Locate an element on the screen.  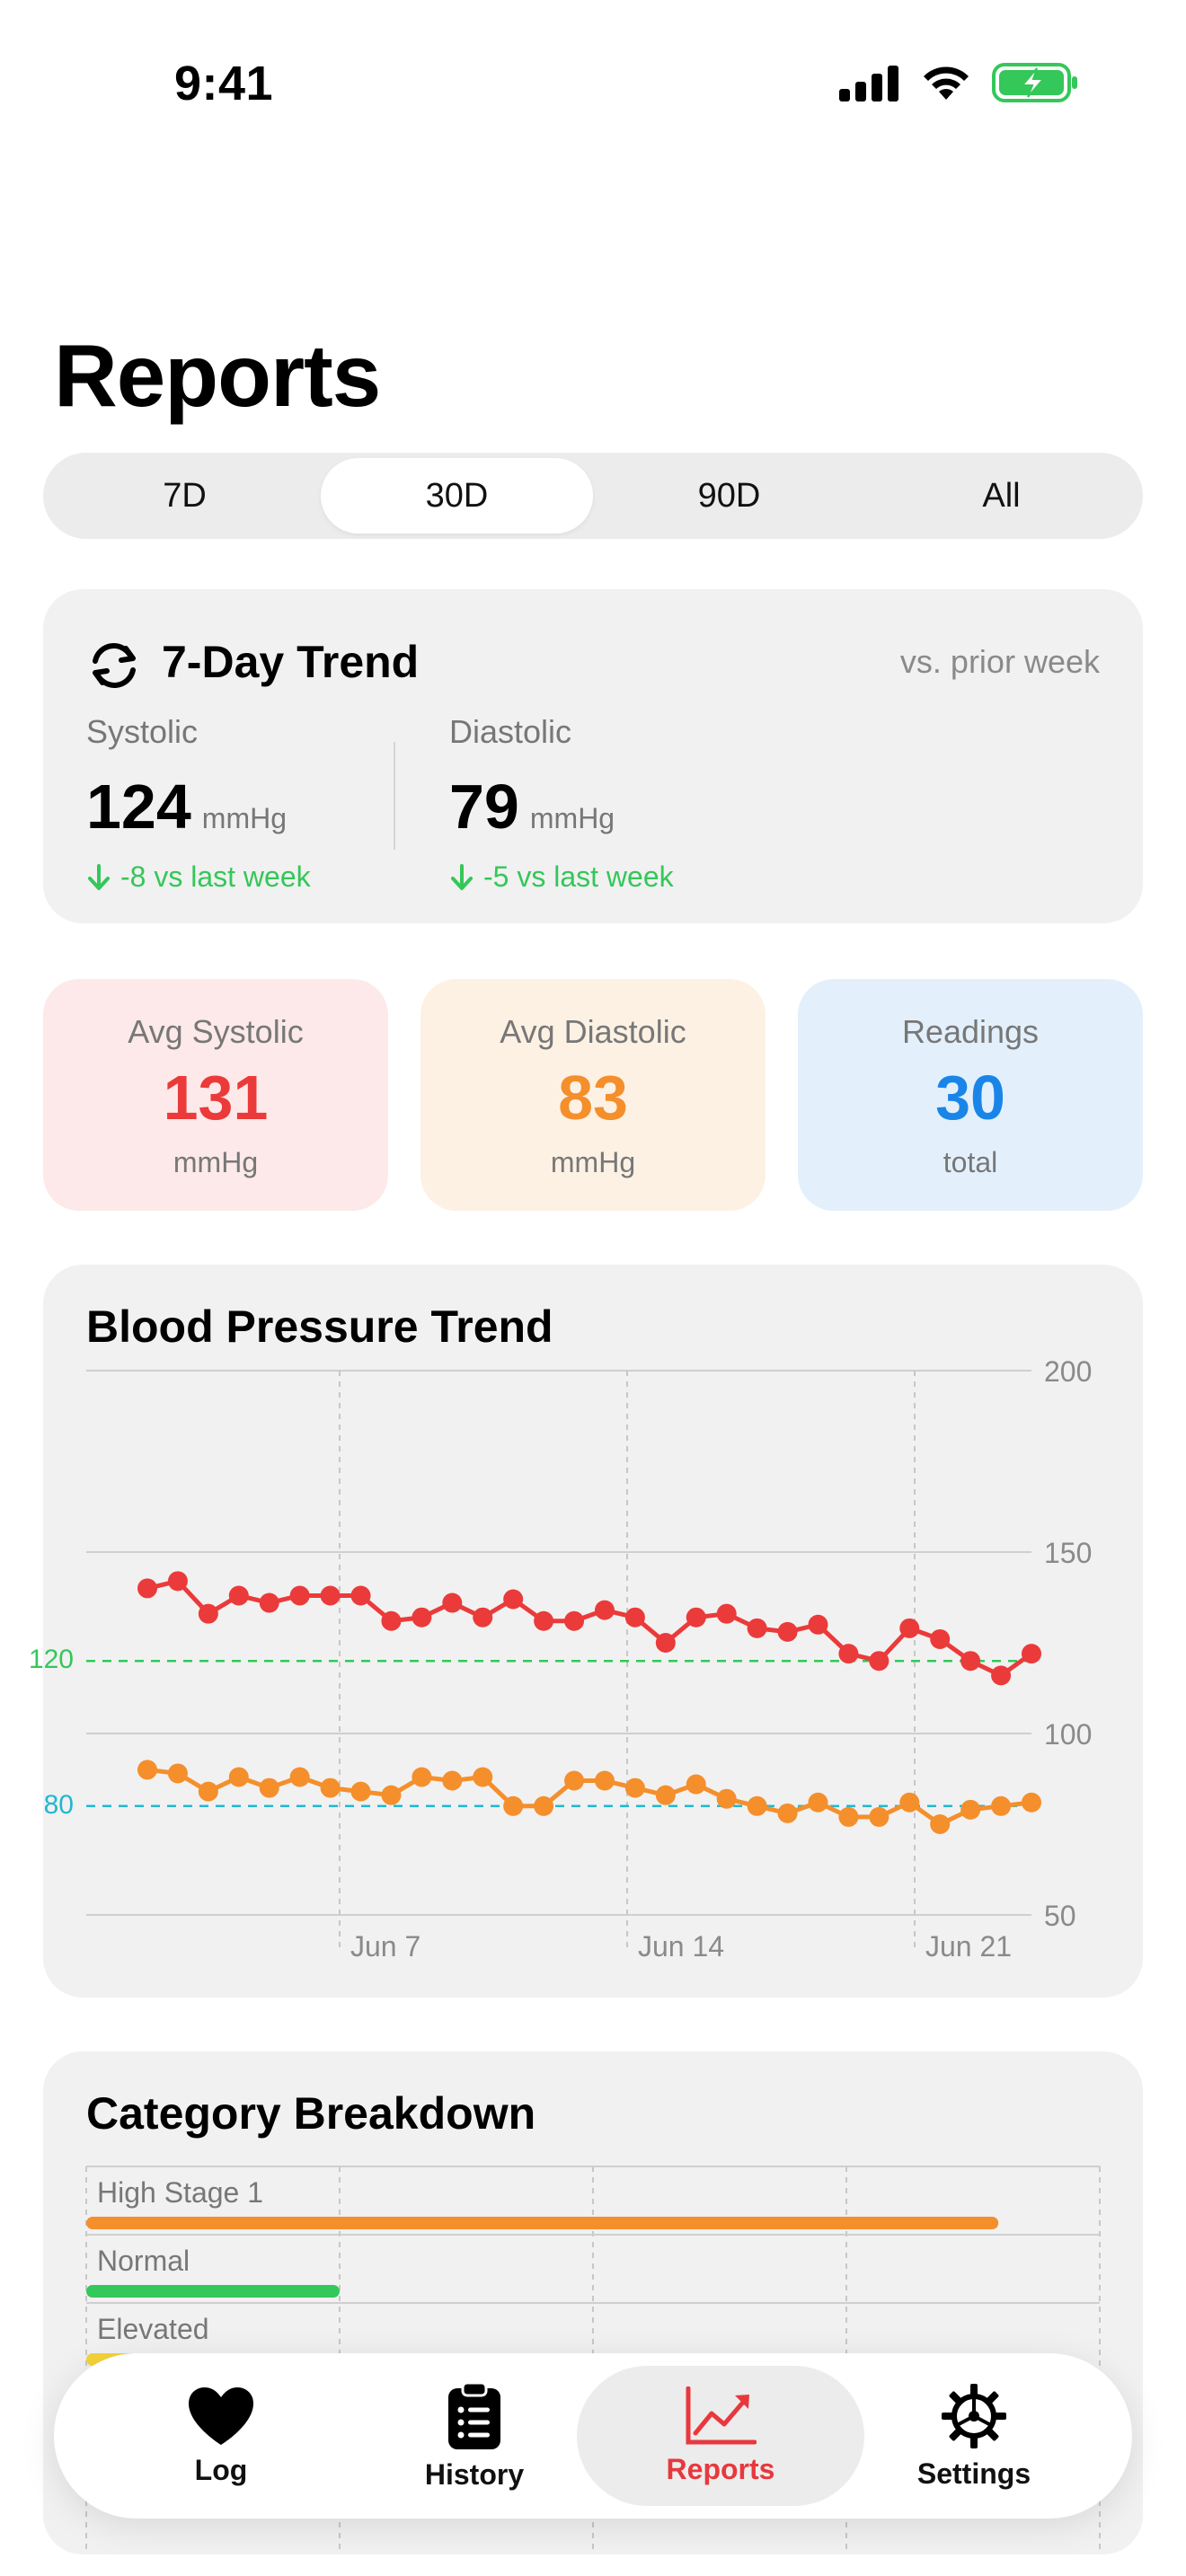
status-icons is located at coordinates (958, 82).